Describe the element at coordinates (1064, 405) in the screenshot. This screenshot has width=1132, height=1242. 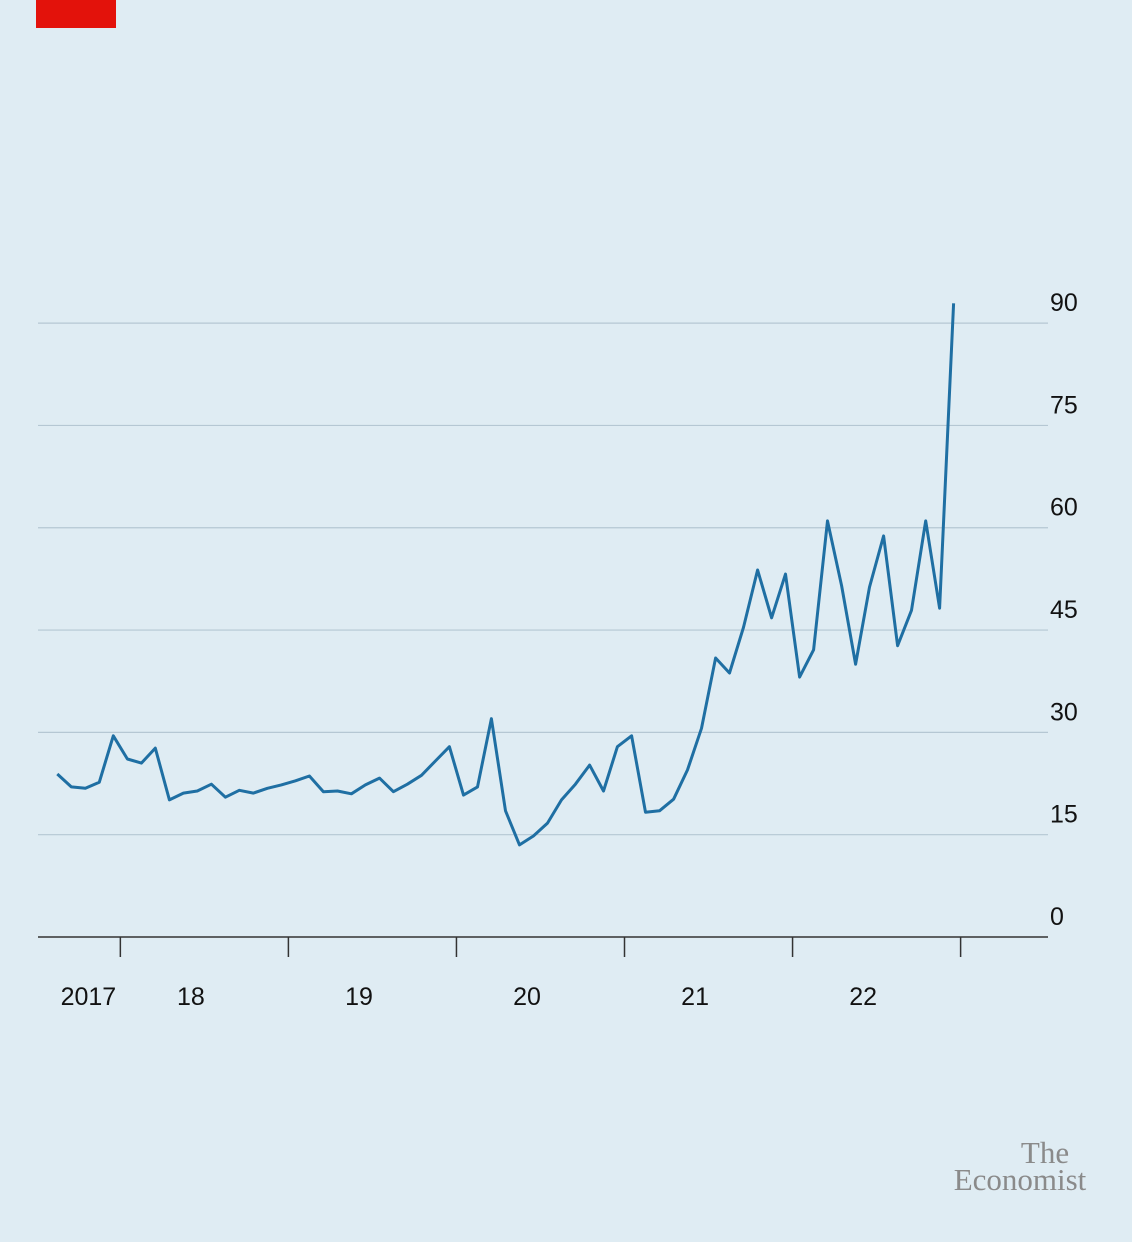
I see `y-tick-label: 75` at that location.